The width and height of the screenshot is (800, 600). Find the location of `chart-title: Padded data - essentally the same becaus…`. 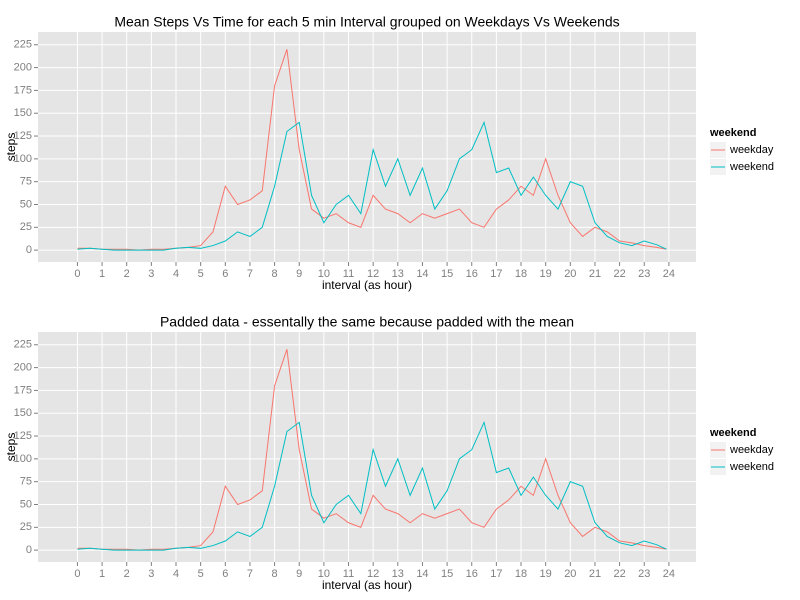

chart-title: Padded data - essentally the same becaus… is located at coordinates (367, 322).